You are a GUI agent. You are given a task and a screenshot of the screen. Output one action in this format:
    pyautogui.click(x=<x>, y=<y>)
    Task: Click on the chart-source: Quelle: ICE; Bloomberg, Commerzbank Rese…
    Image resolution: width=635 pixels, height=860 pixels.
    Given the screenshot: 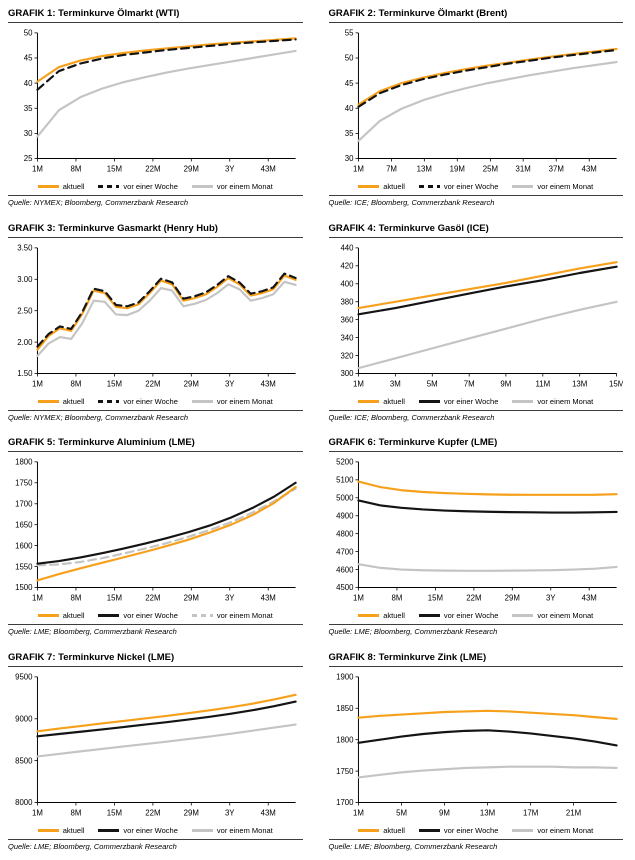 What is the action you would take?
    pyautogui.click(x=411, y=203)
    